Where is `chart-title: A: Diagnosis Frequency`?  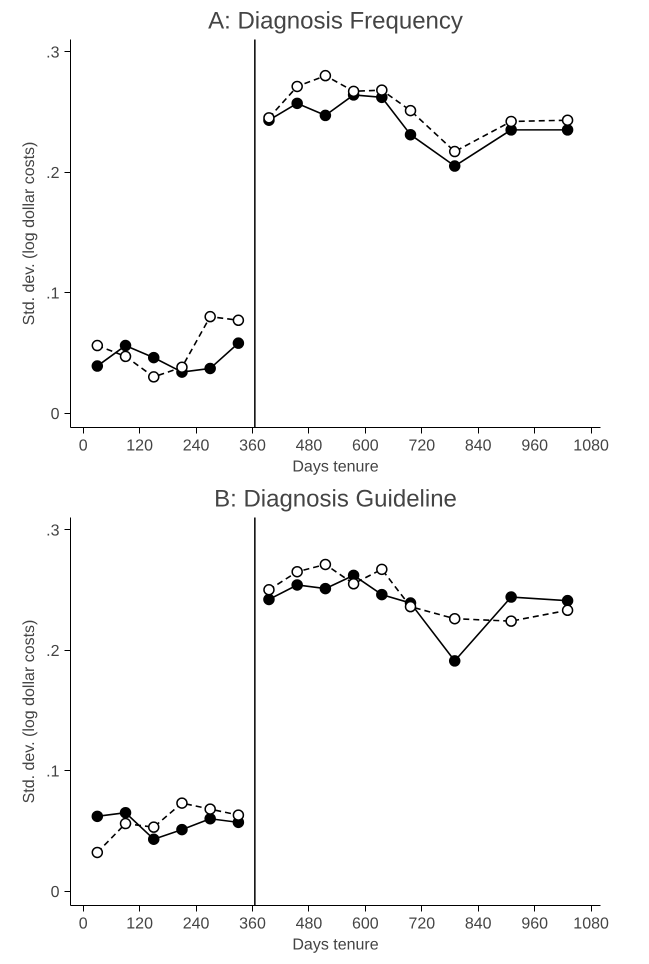 chart-title: A: Diagnosis Frequency is located at coordinates (335, 21).